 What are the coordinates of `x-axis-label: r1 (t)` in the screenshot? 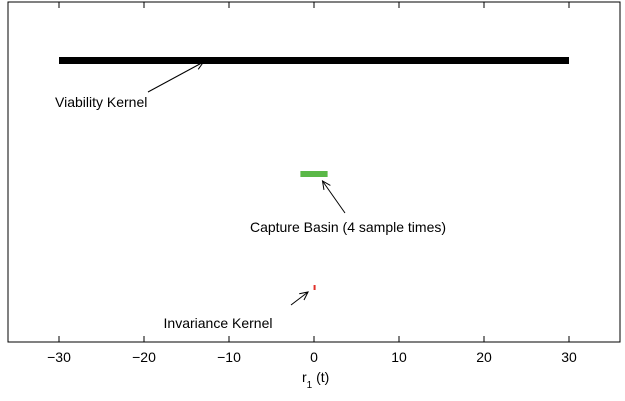 It's located at (315, 380).